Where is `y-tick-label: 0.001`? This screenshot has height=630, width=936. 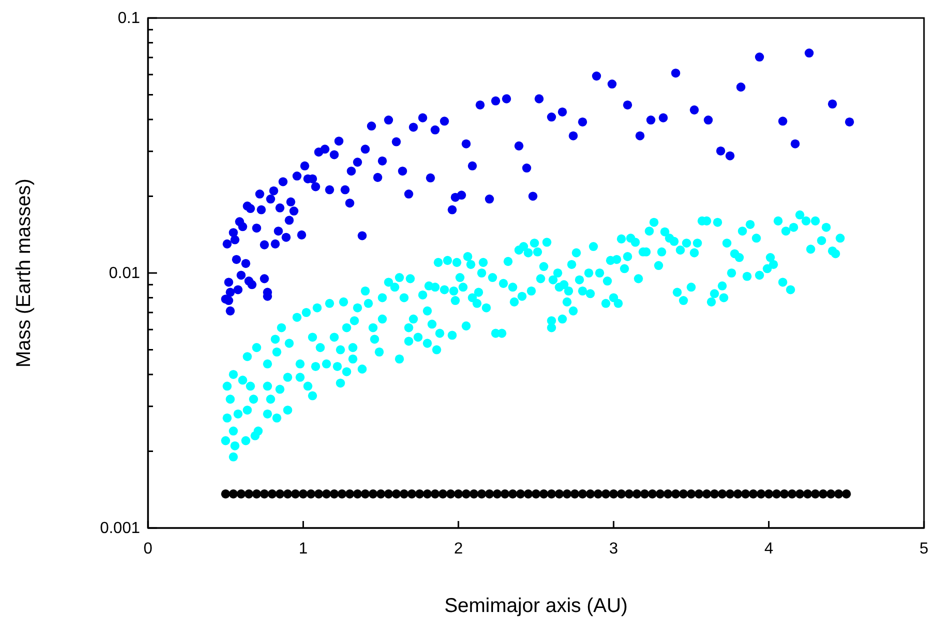 y-tick-label: 0.001 is located at coordinates (120, 529).